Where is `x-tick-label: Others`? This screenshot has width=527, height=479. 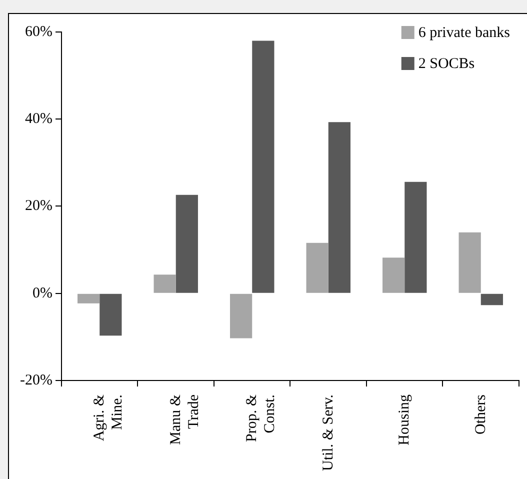 x-tick-label: Others is located at coordinates (480, 414).